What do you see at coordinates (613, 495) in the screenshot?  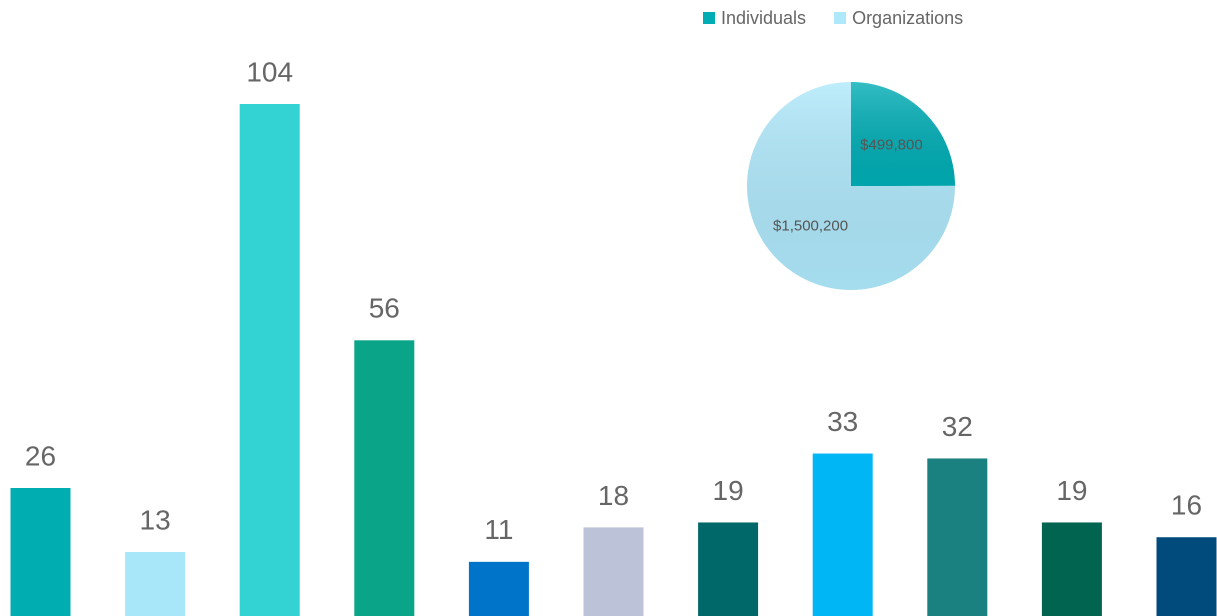 I see `value-label: 18` at bounding box center [613, 495].